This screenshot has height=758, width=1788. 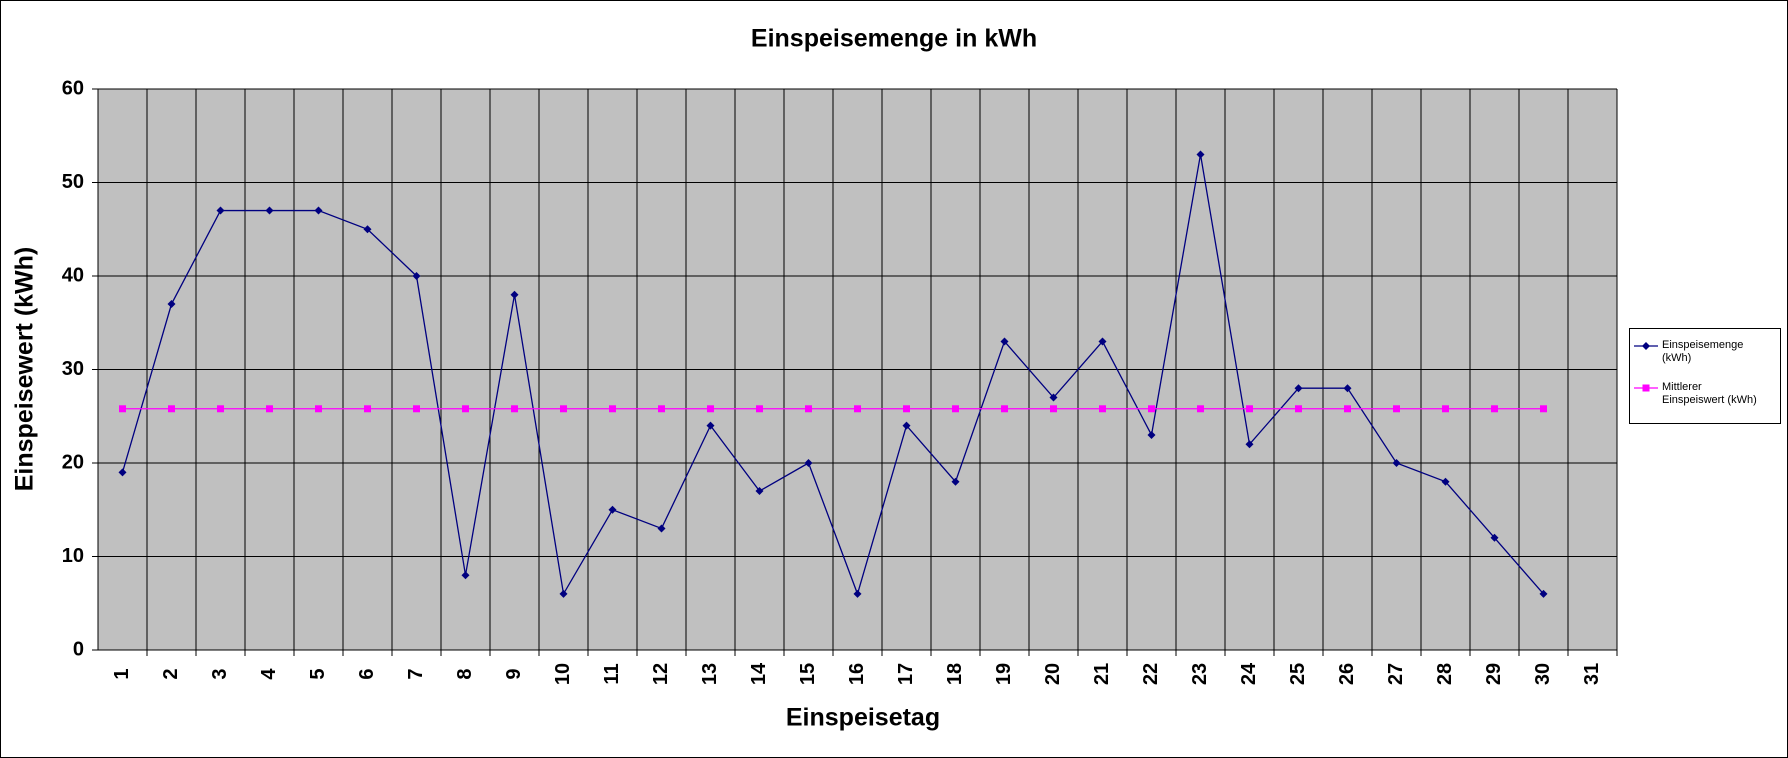 I want to click on x-tick-label: 7, so click(x=416, y=673).